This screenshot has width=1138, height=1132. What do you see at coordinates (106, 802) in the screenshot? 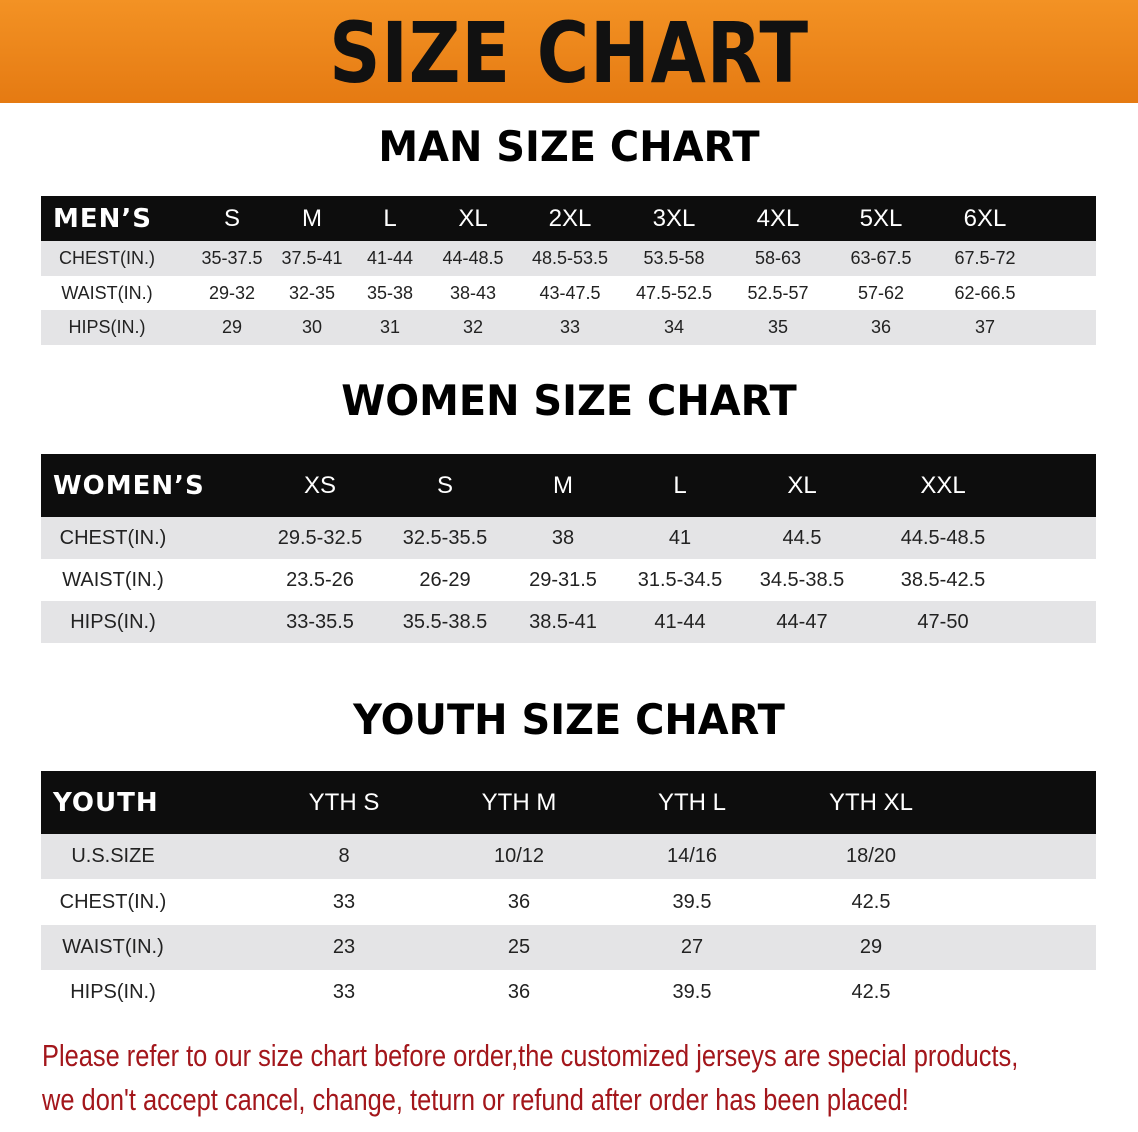
I see `table-title-cell: YOUTH` at bounding box center [106, 802].